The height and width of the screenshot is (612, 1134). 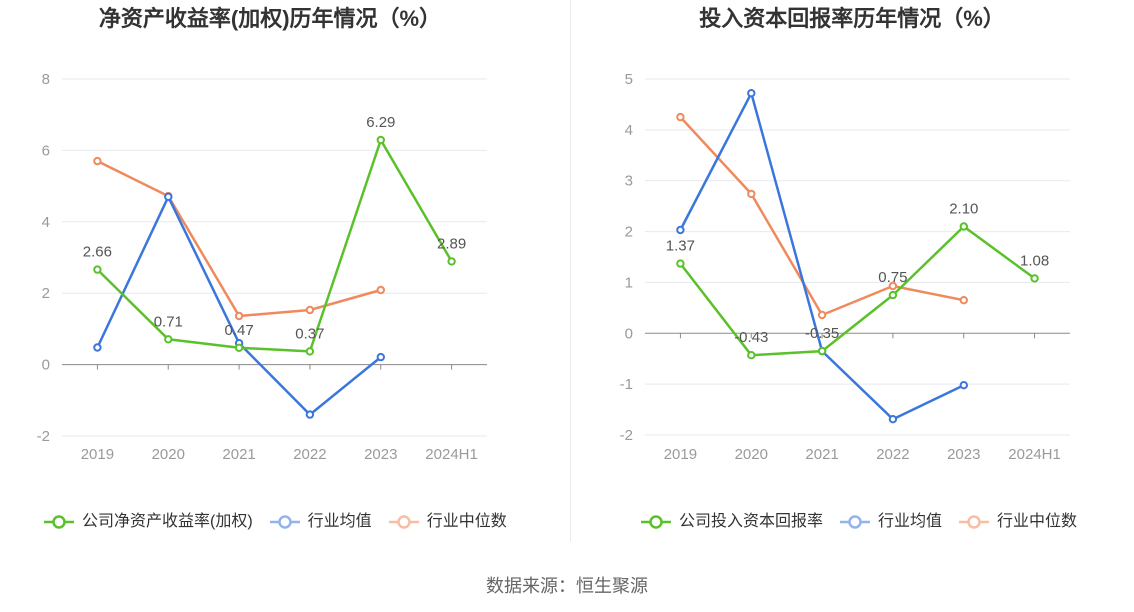 I want to click on data-label-company-roic: -0.43, so click(x=751, y=337).